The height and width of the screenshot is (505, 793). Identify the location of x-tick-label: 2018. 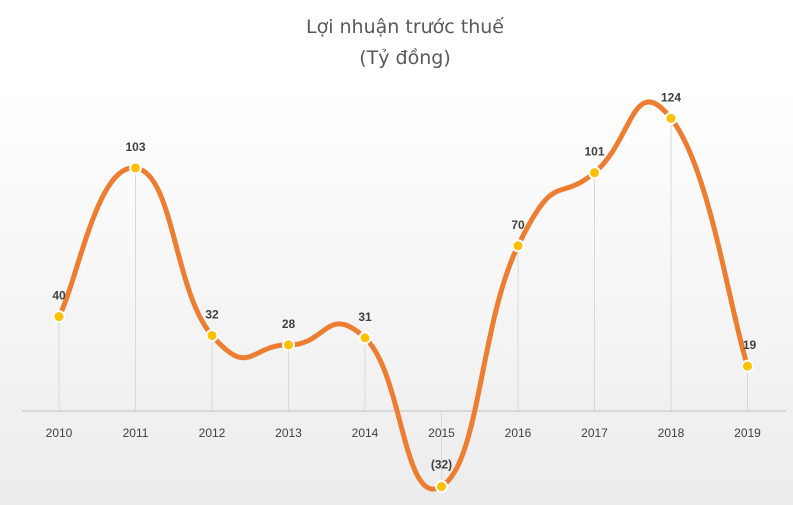
(671, 433).